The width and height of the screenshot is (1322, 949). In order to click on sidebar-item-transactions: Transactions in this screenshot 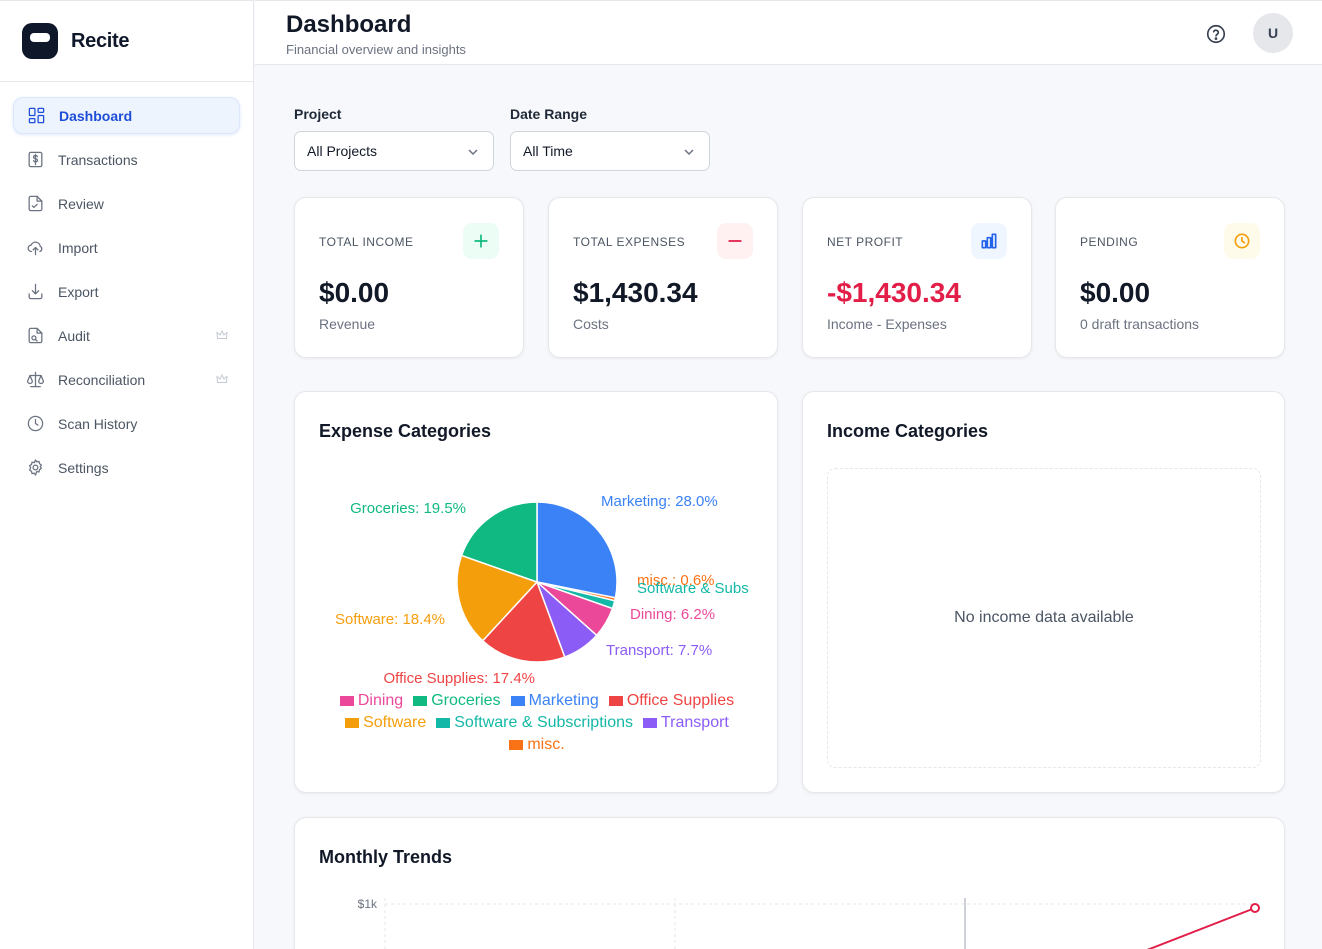, I will do `click(126, 159)`.